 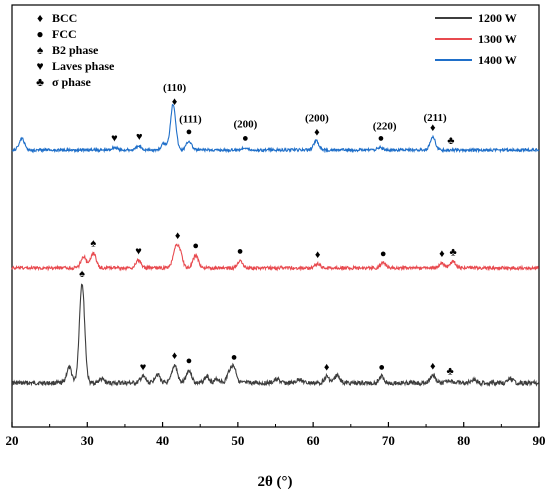 What do you see at coordinates (40, 50) in the screenshot?
I see `phase-legend-symbol: ♠` at bounding box center [40, 50].